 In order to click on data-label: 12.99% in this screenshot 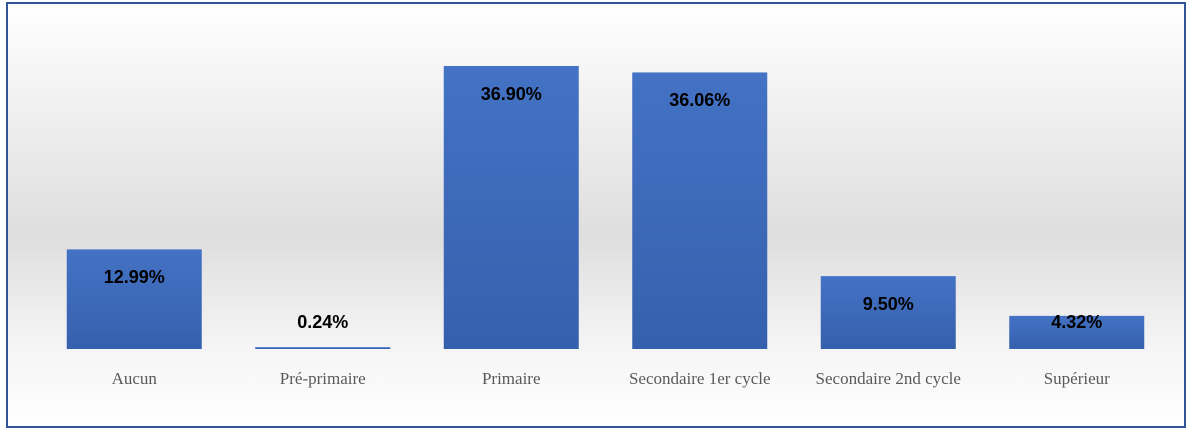, I will do `click(134, 277)`.